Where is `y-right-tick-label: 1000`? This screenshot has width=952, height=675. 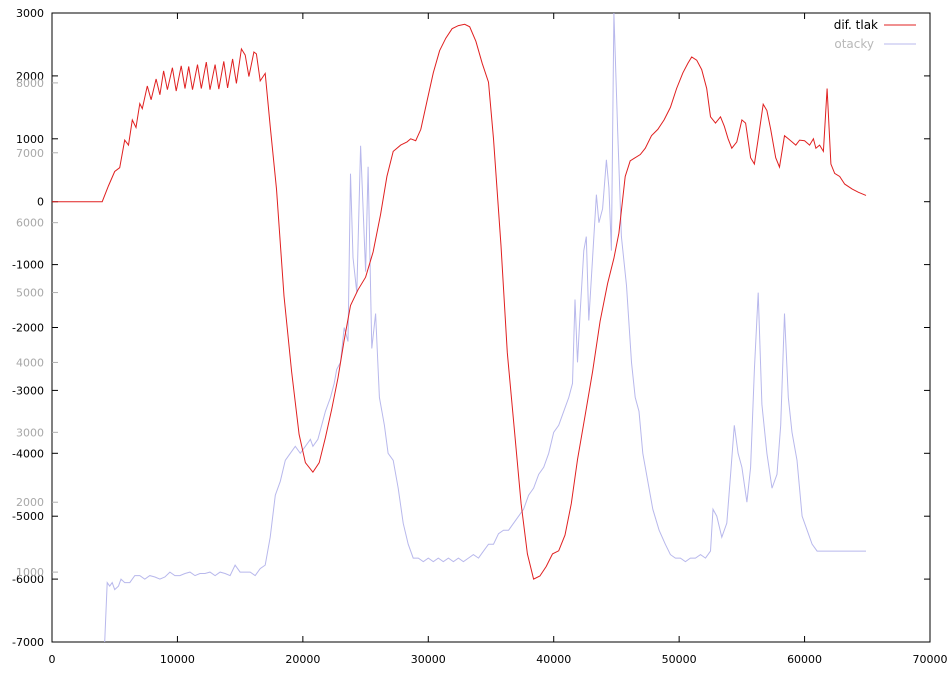
y-right-tick-label: 1000 is located at coordinates (30, 572).